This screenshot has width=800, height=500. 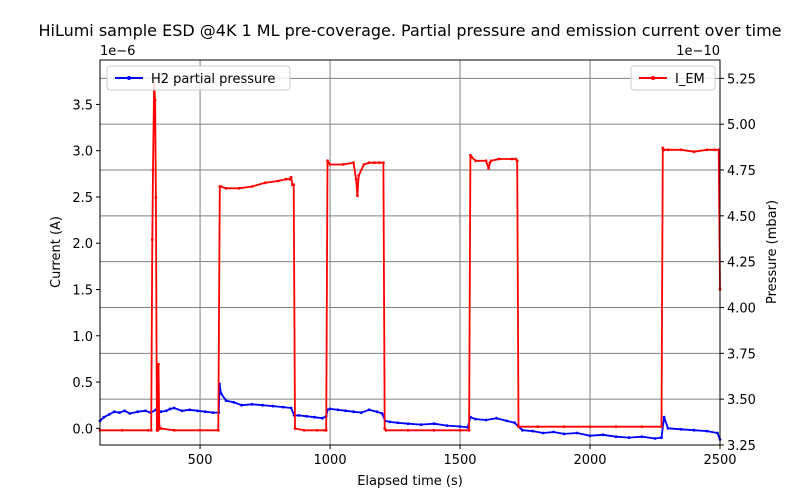 I want to click on left-tick-label: 0.0, so click(x=82, y=429).